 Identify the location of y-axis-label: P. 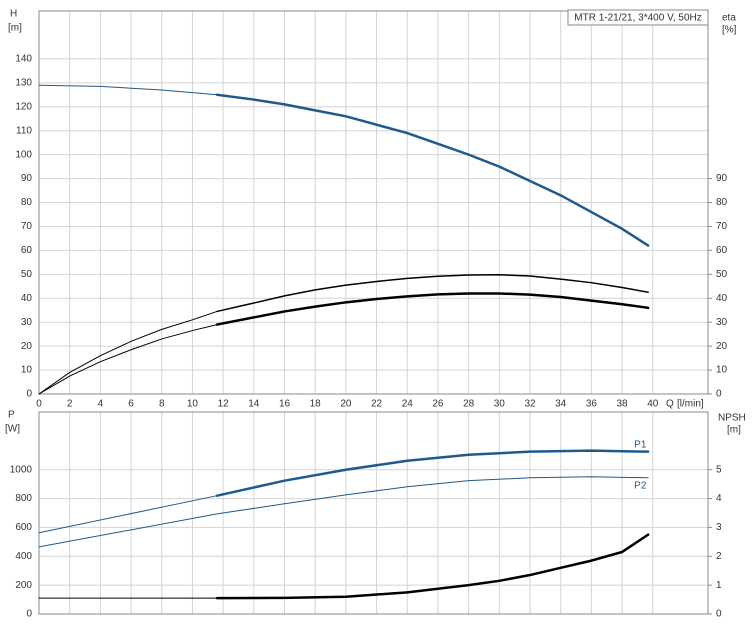
(11, 415).